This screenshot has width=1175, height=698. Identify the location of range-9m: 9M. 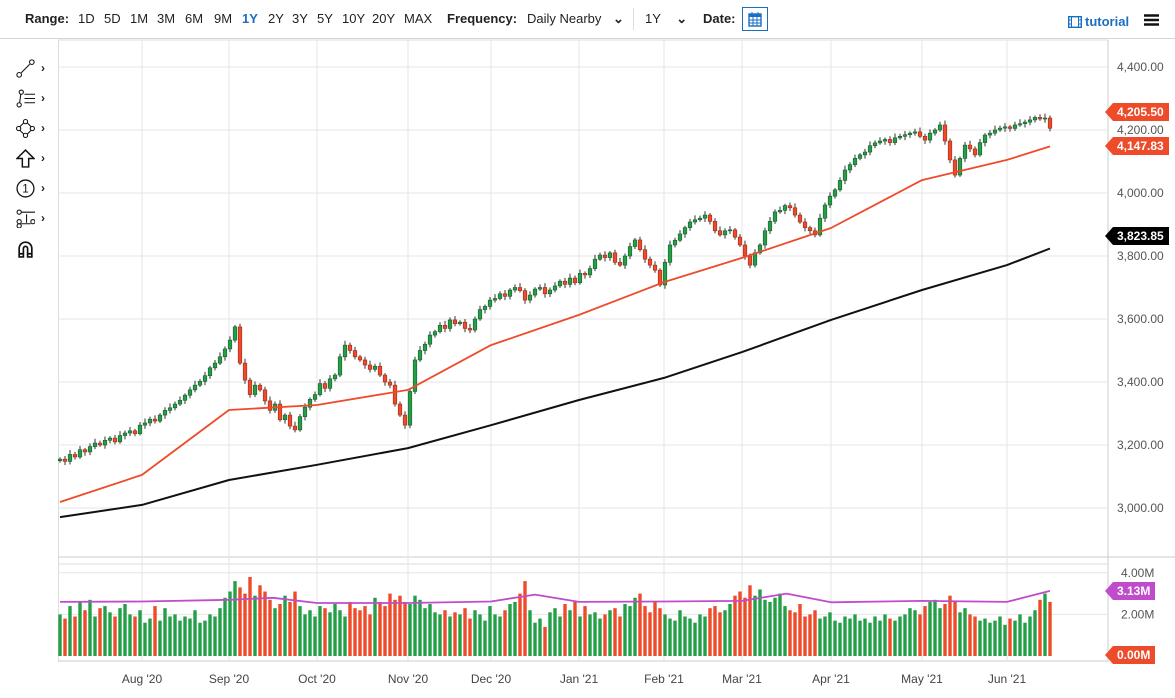
(223, 18).